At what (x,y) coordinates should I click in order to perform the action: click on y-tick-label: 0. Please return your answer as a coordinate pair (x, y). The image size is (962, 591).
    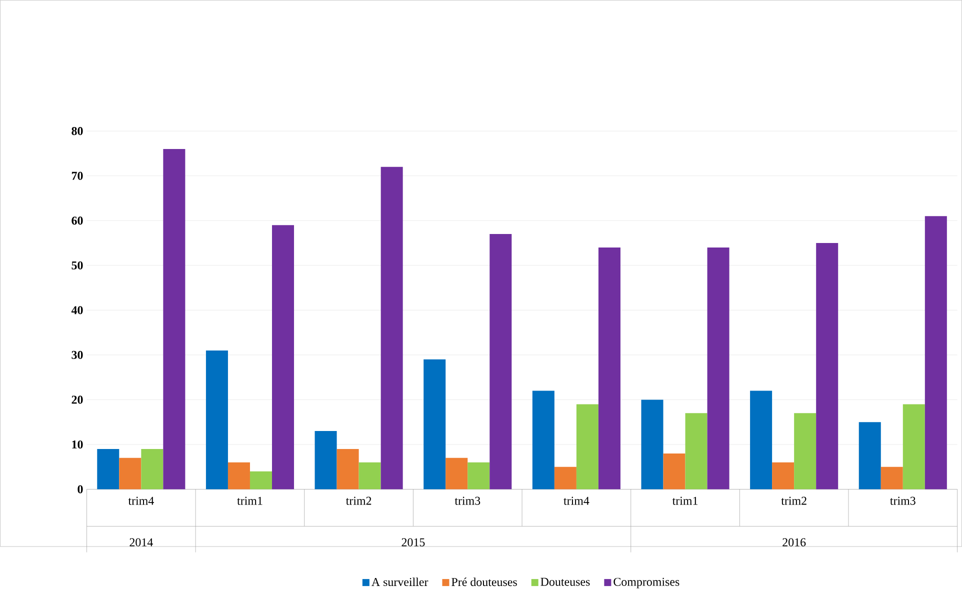
    Looking at the image, I should click on (80, 489).